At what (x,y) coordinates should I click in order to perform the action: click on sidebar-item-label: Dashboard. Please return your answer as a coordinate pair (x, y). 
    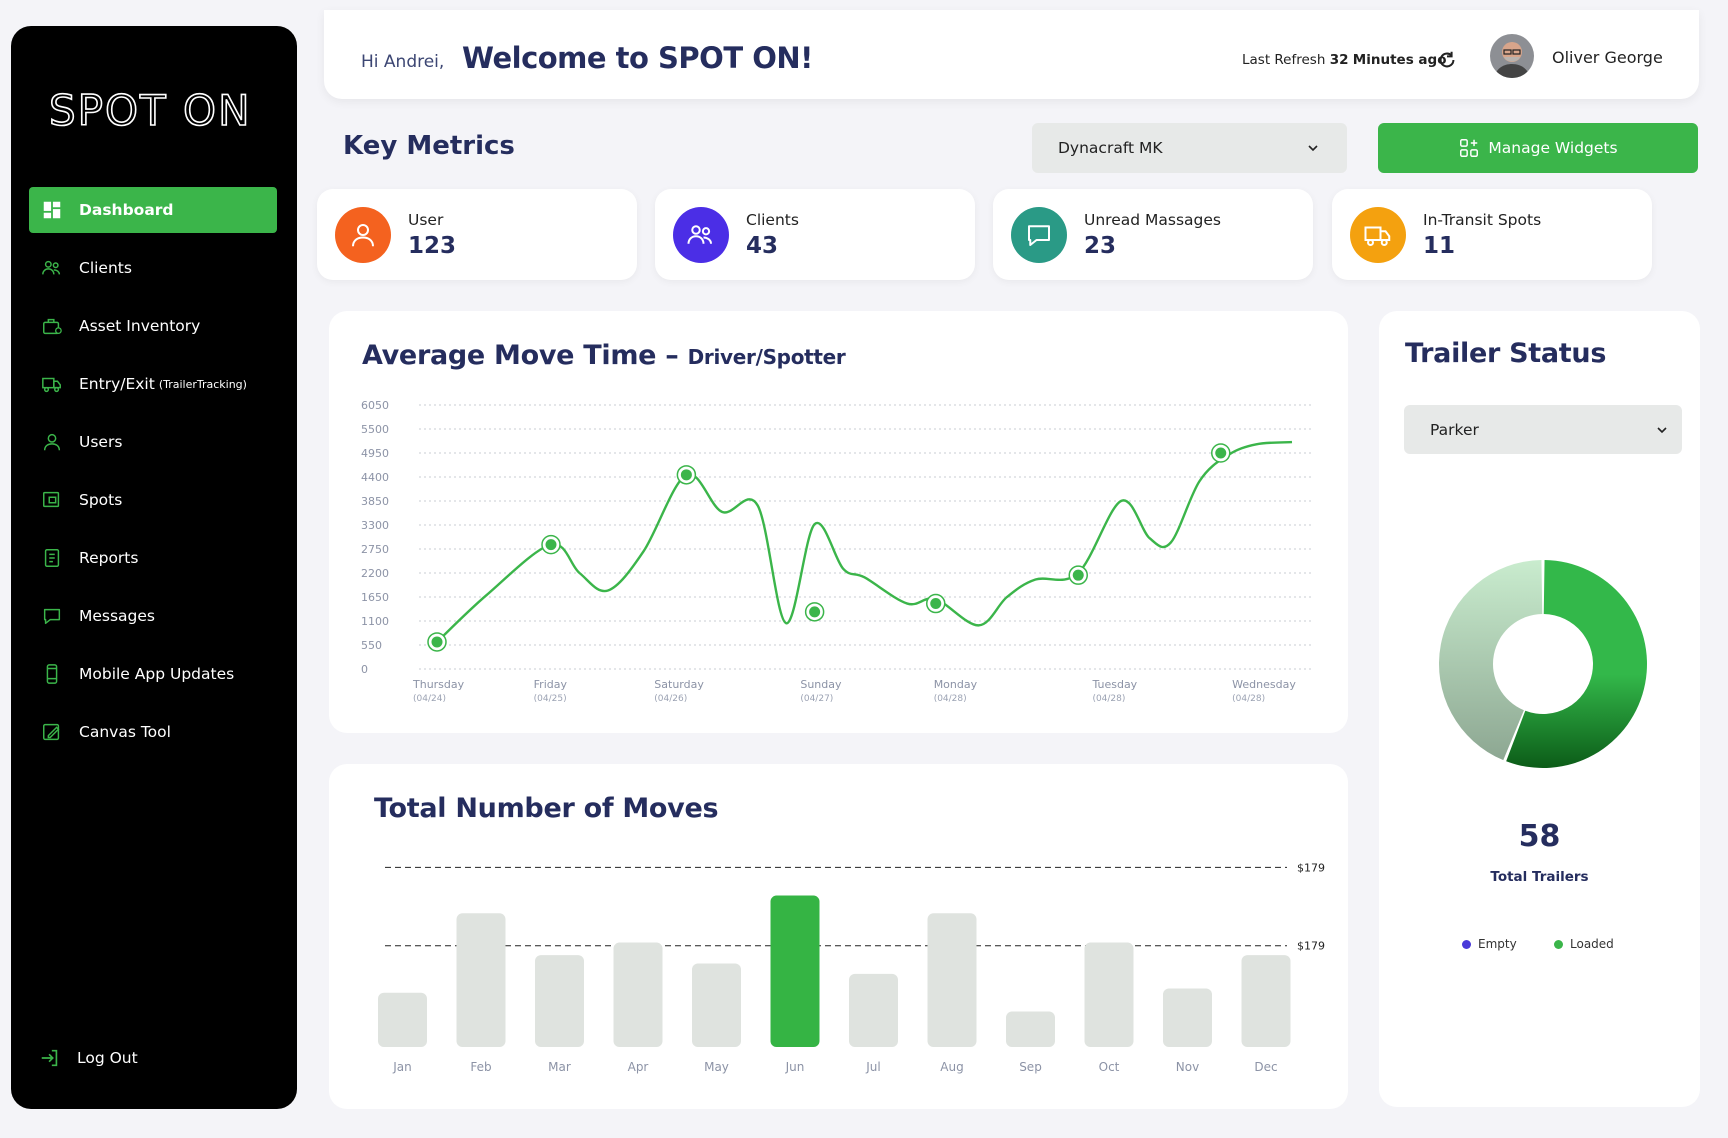
    Looking at the image, I should click on (126, 210).